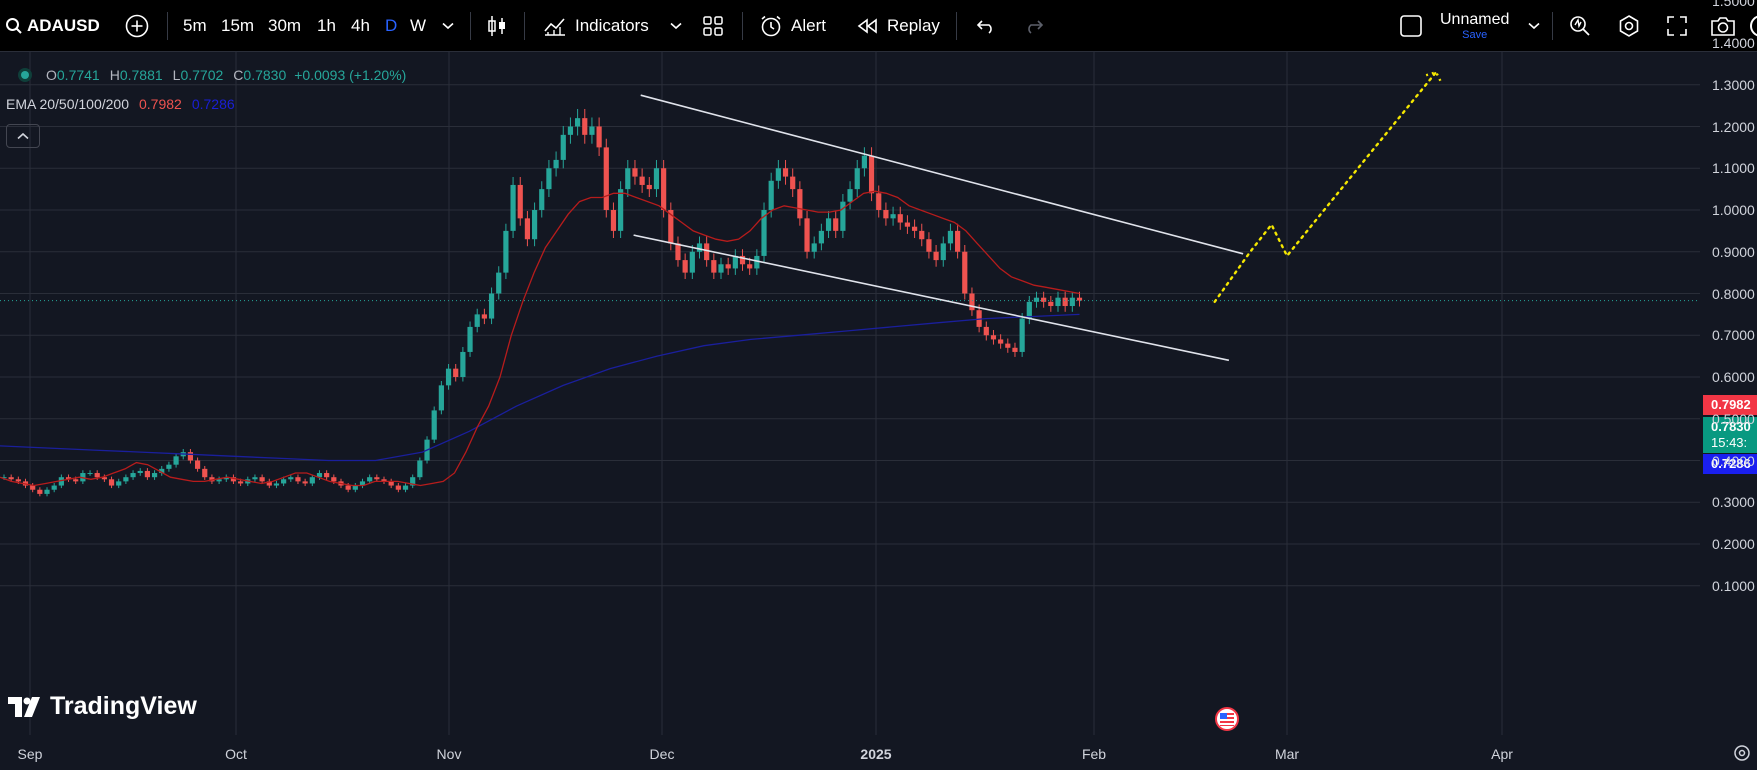  What do you see at coordinates (195, 26) in the screenshot?
I see `interval-5m: 5m` at bounding box center [195, 26].